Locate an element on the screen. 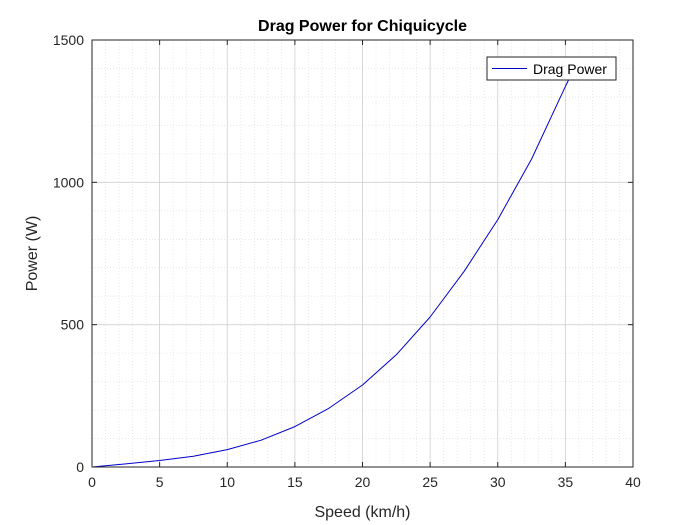 The image size is (700, 525). legend-label: Drag Power is located at coordinates (570, 69).